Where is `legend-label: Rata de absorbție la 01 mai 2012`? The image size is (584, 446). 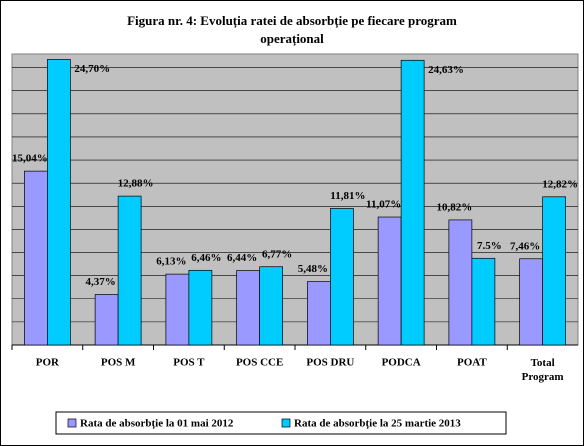 legend-label: Rata de absorbție la 01 mai 2012 is located at coordinates (157, 424).